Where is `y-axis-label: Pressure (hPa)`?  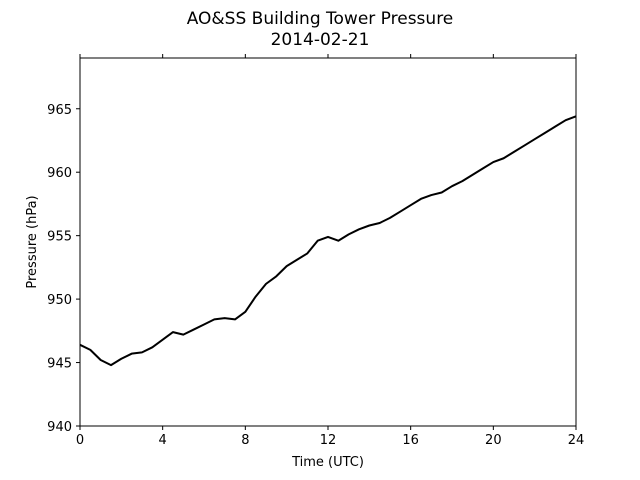 y-axis-label: Pressure (hPa) is located at coordinates (32, 241).